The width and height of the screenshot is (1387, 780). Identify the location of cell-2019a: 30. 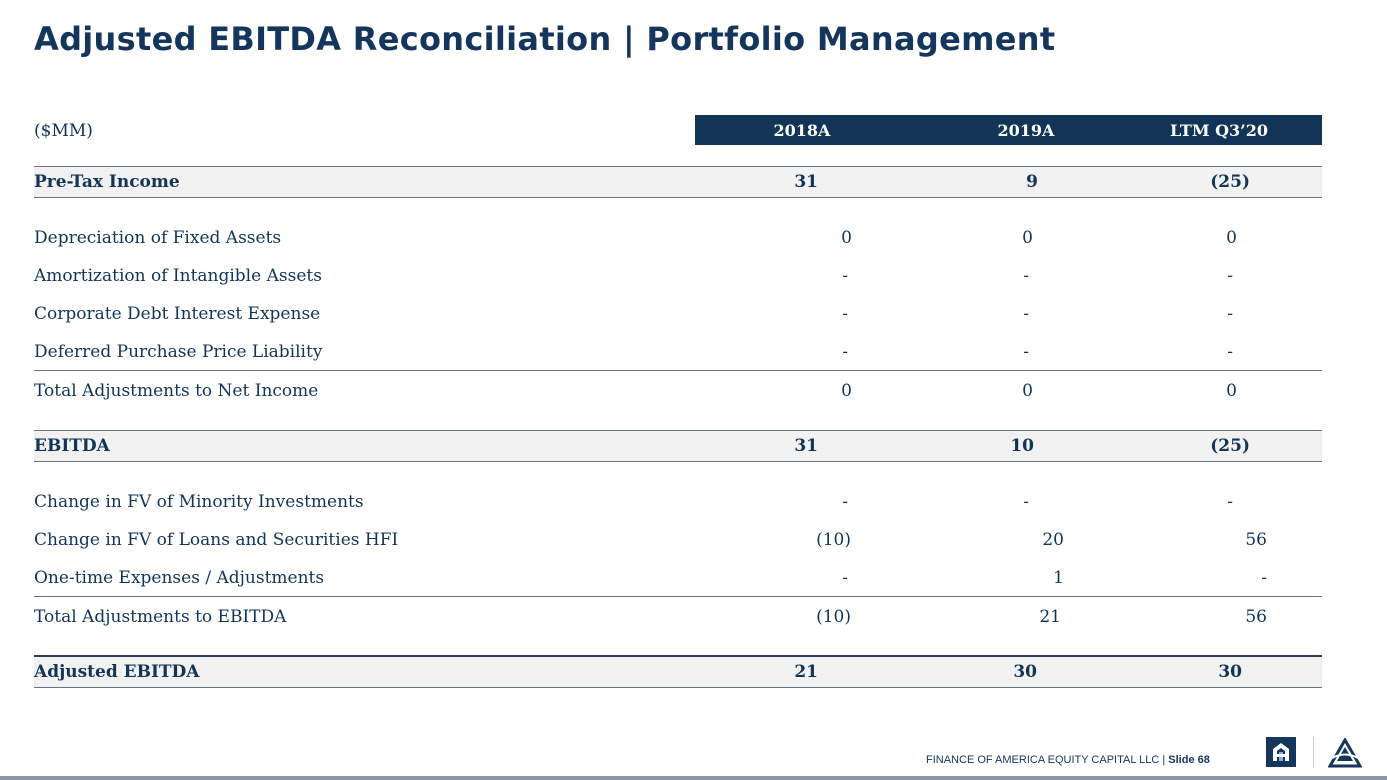
(1025, 672).